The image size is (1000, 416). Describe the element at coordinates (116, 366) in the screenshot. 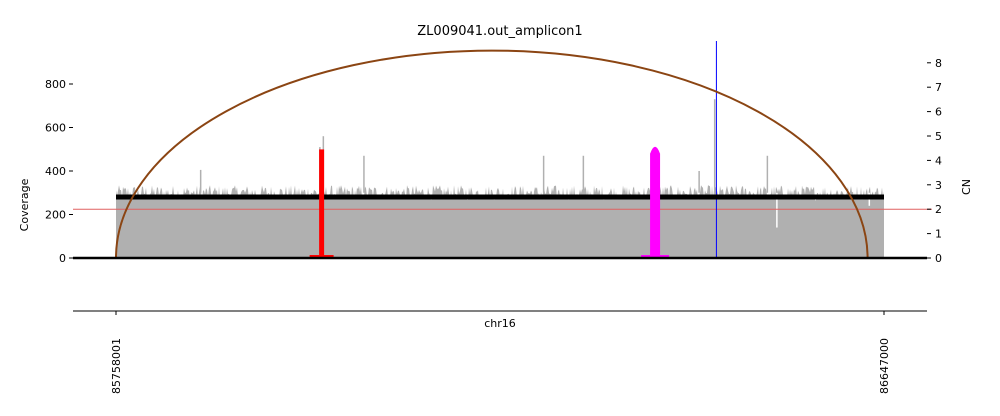

I see `x-tick-label: 85758001` at that location.